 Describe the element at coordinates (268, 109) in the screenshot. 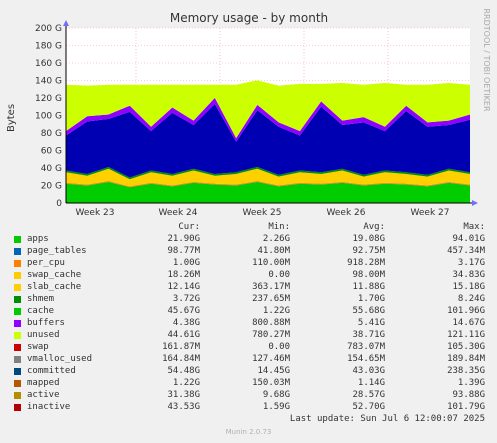

I see `area-unused` at that location.